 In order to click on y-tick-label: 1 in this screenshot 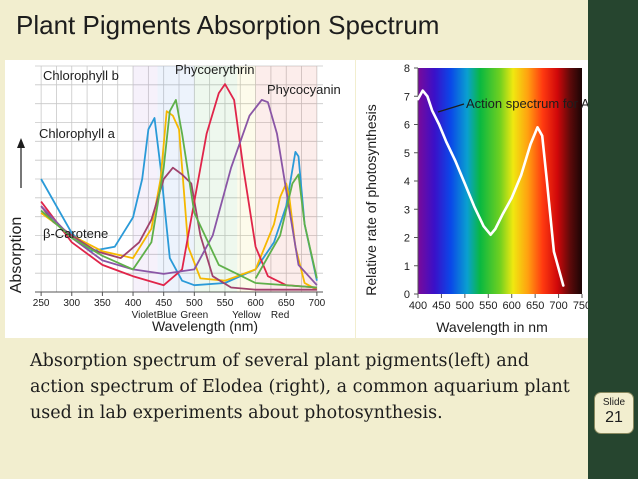, I will do `click(407, 267)`.